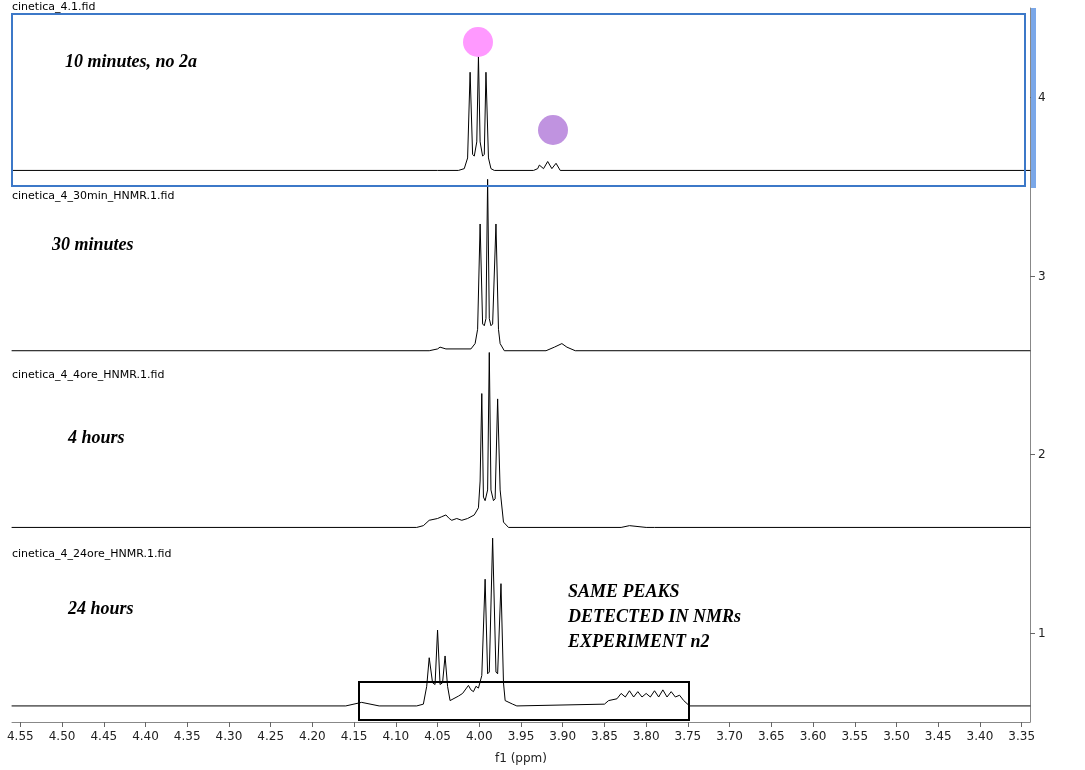 This screenshot has height=770, width=1085. What do you see at coordinates (479, 736) in the screenshot?
I see `x-tick-label: 4.00` at bounding box center [479, 736].